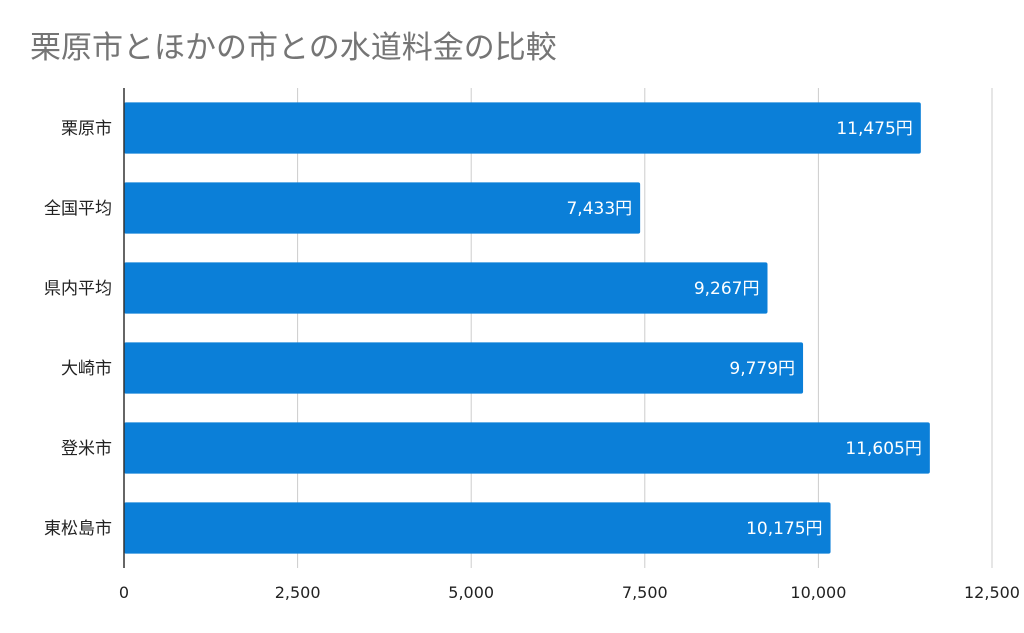  I want to click on category-label: 登米市, so click(86, 449).